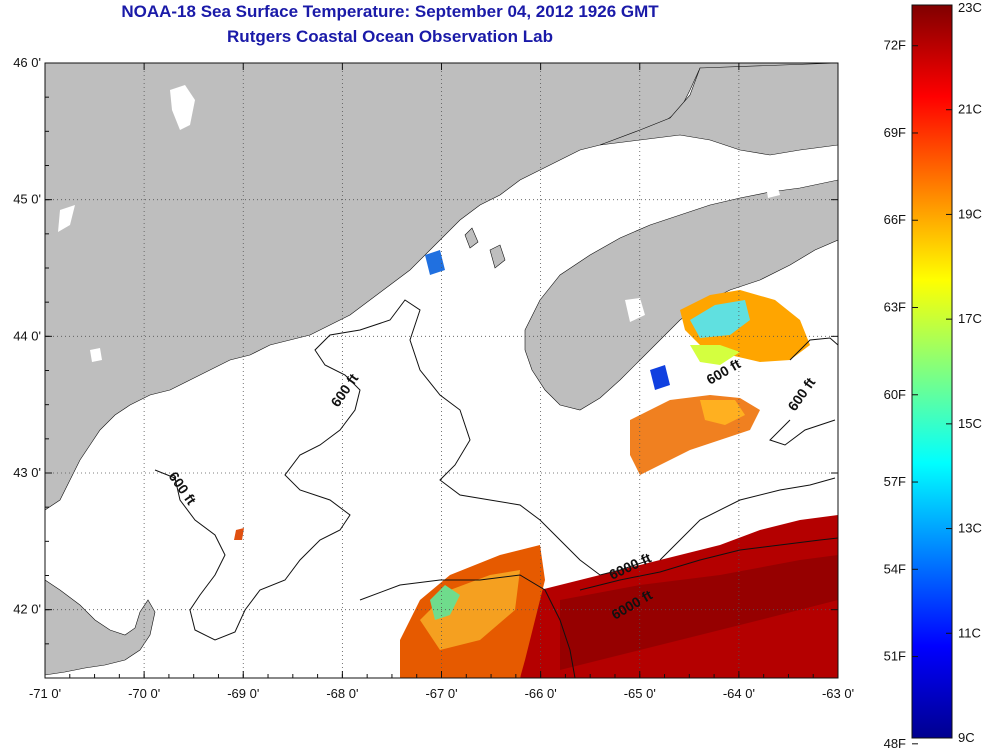 This screenshot has height=754, width=984. I want to click on colorbar-f-label: 51F, so click(895, 656).